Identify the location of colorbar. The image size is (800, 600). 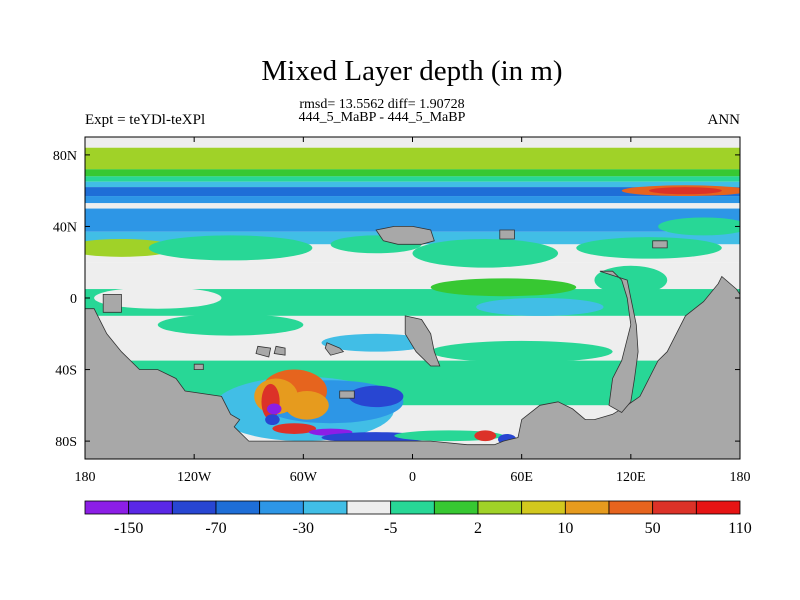
(412, 507).